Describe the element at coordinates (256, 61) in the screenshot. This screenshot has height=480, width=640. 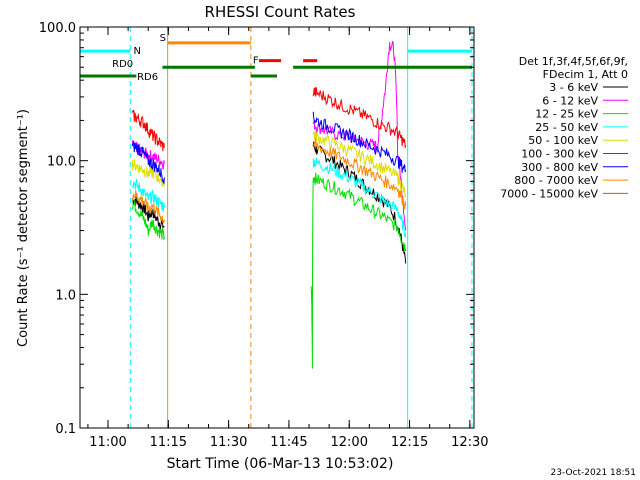
I see `annotation-label-f: F` at that location.